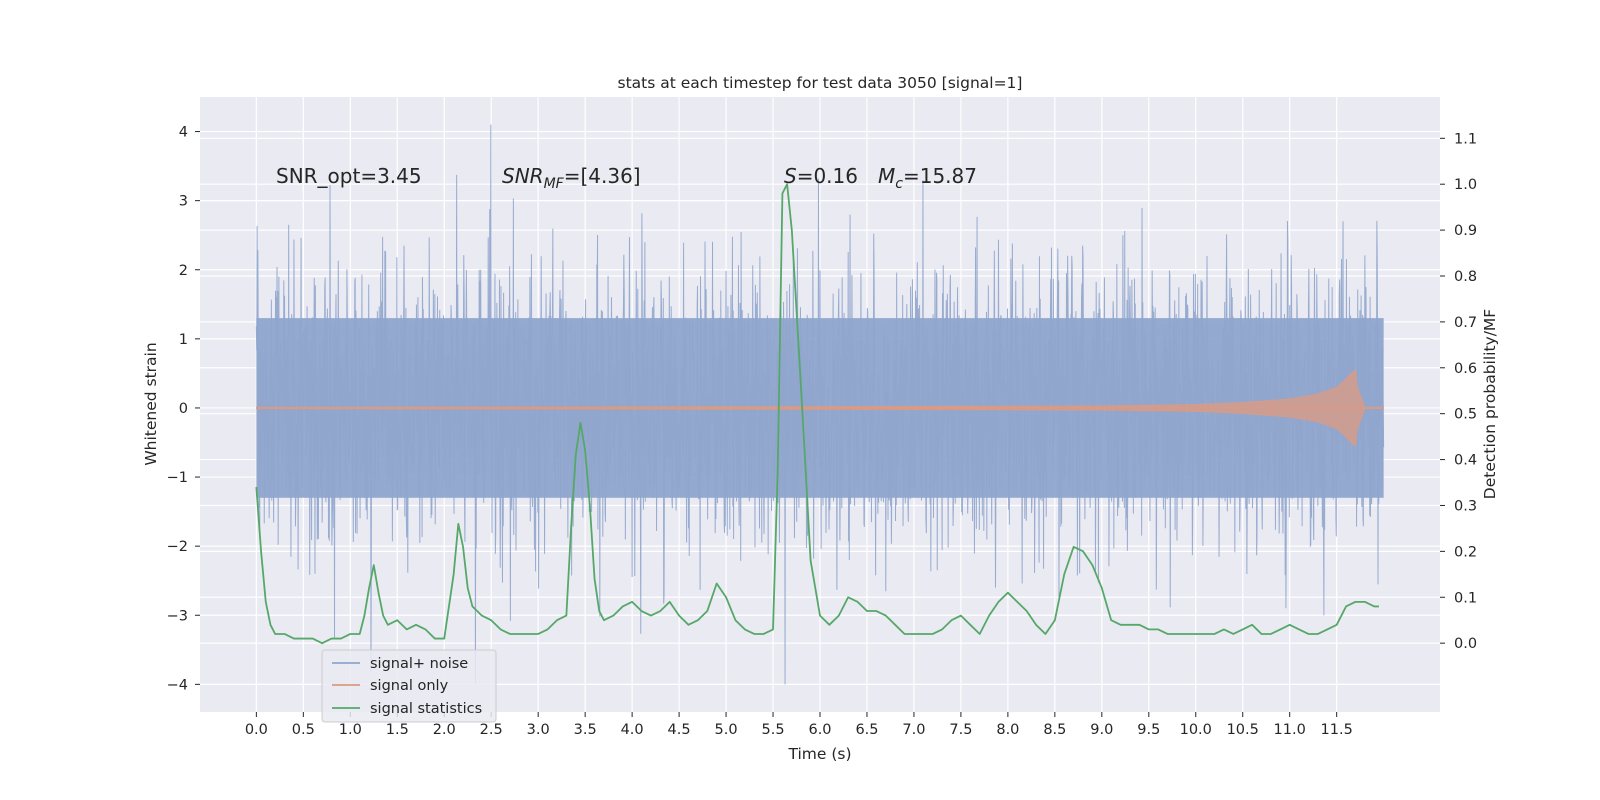 This screenshot has width=1600, height=800. Describe the element at coordinates (151, 403) in the screenshot. I see `y-axis-label: Whitened strain` at that location.